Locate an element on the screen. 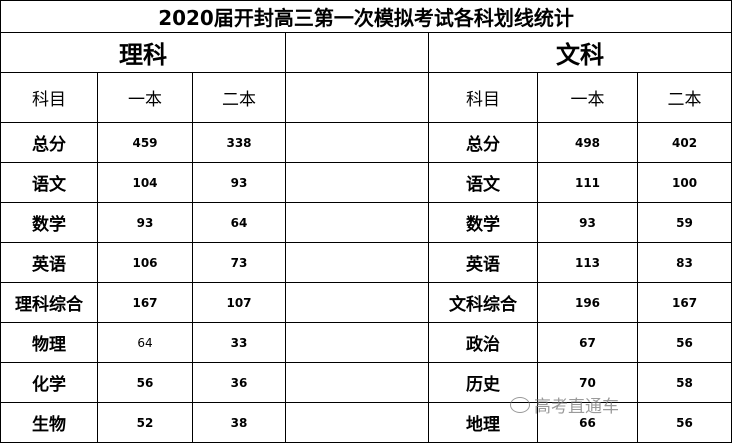  liberal-section-label: 文科 is located at coordinates (579, 52).